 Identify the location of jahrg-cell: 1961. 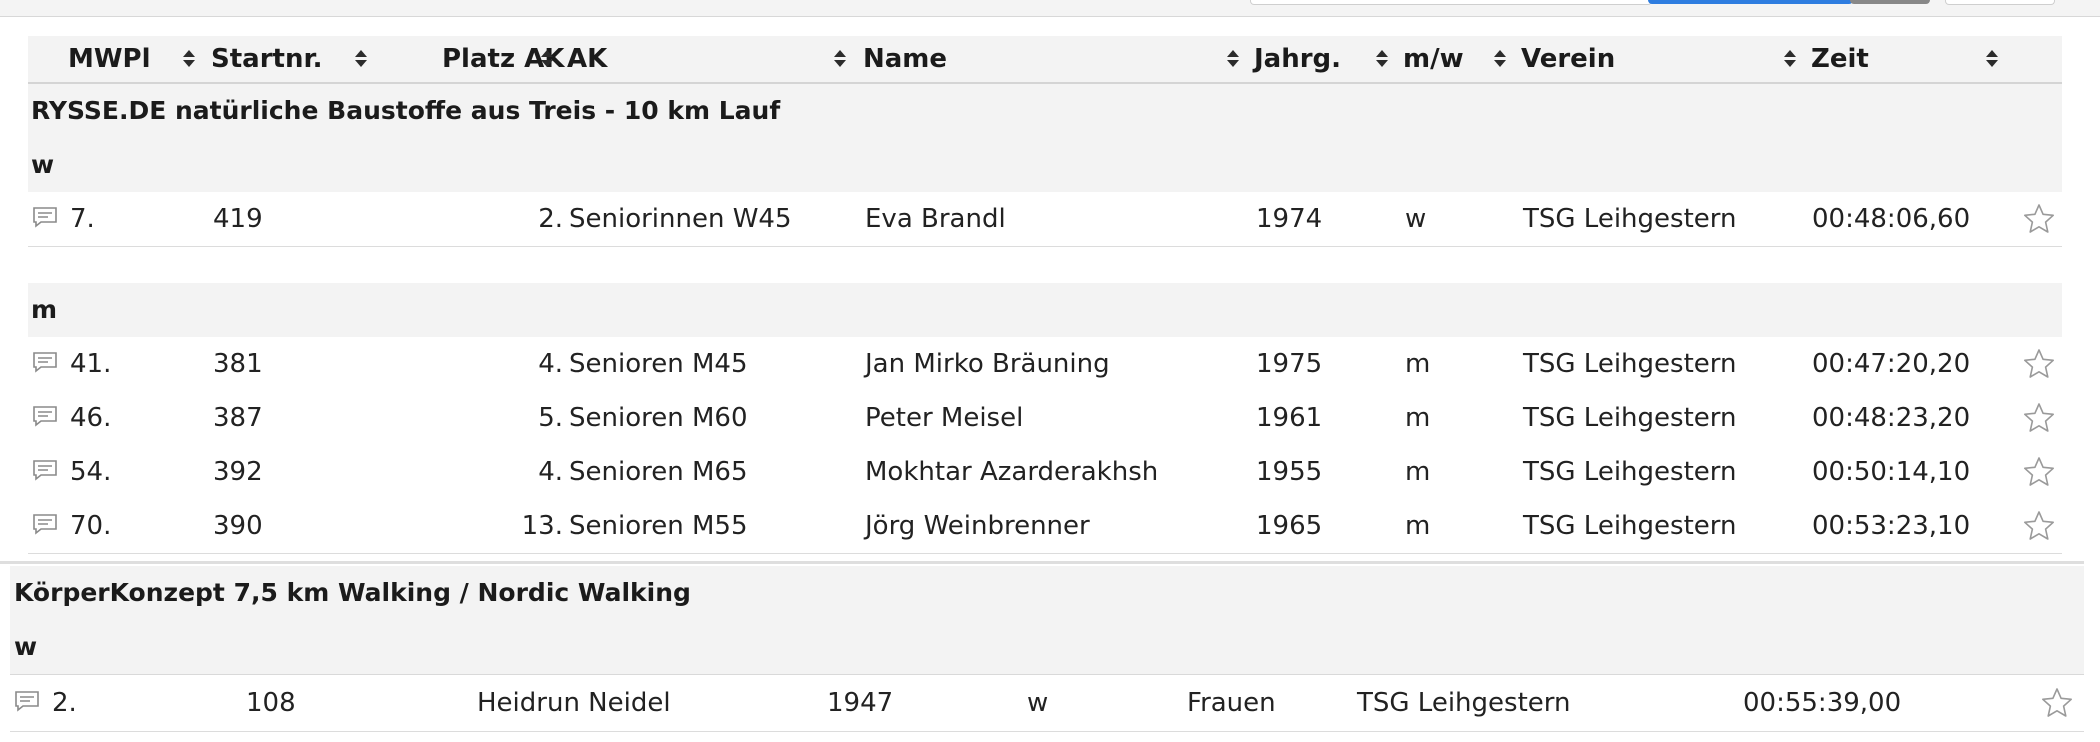
(1289, 418).